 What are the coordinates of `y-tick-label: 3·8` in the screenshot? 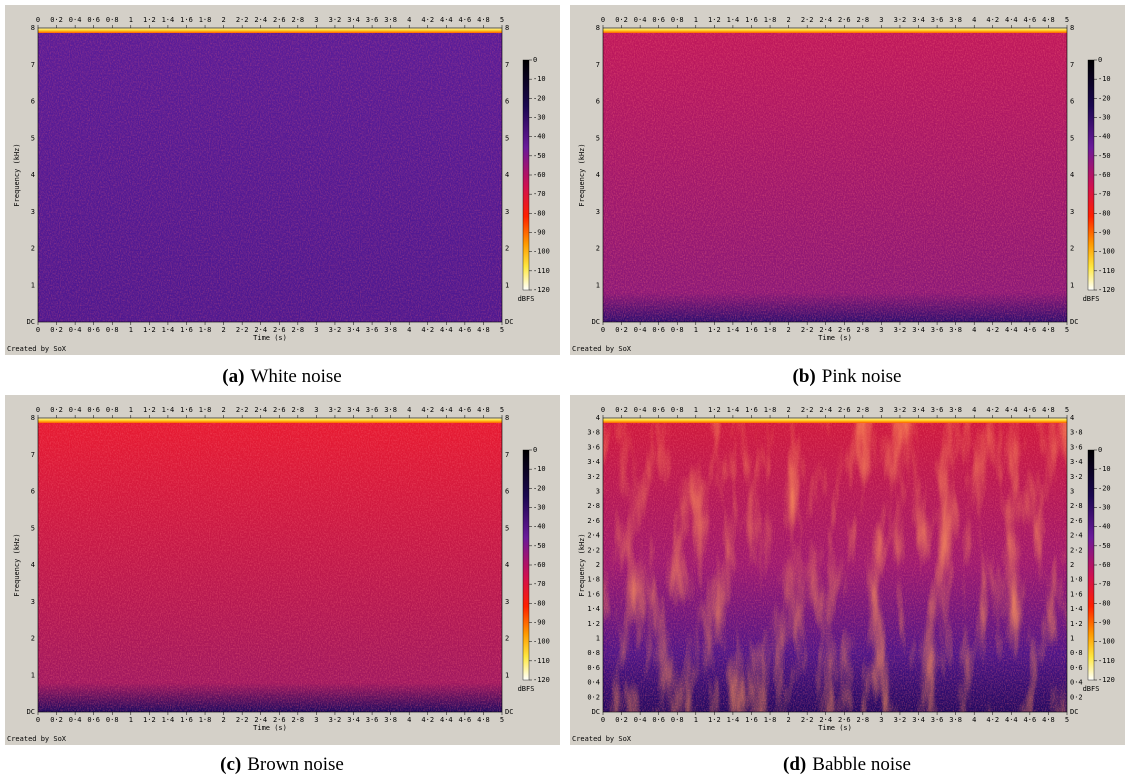 It's located at (1076, 433).